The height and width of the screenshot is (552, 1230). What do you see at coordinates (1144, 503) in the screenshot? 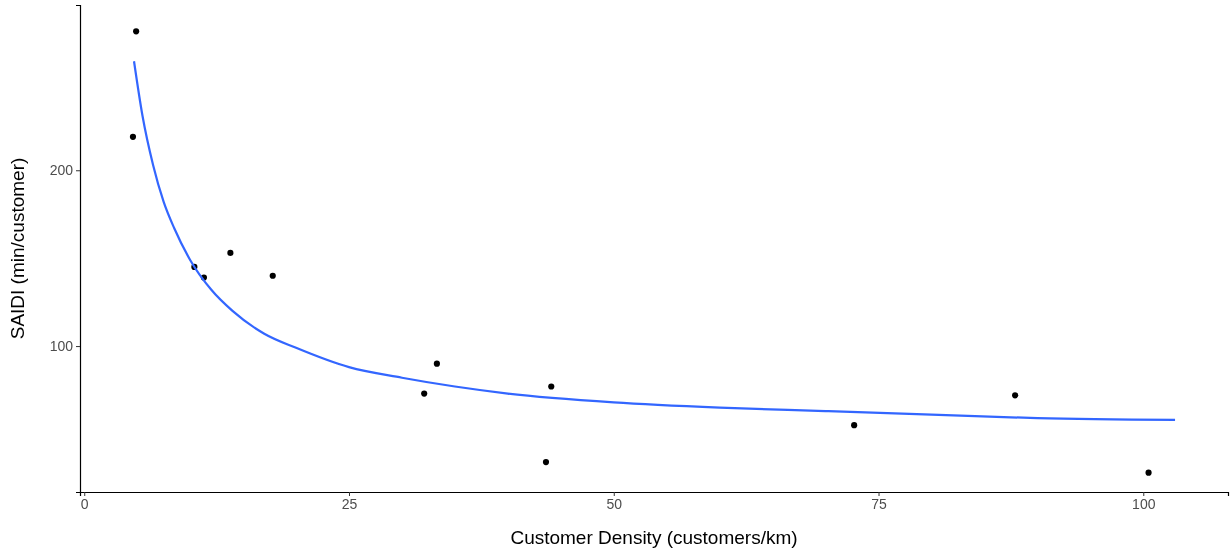
I see `x-tick-label: 100` at bounding box center [1144, 503].